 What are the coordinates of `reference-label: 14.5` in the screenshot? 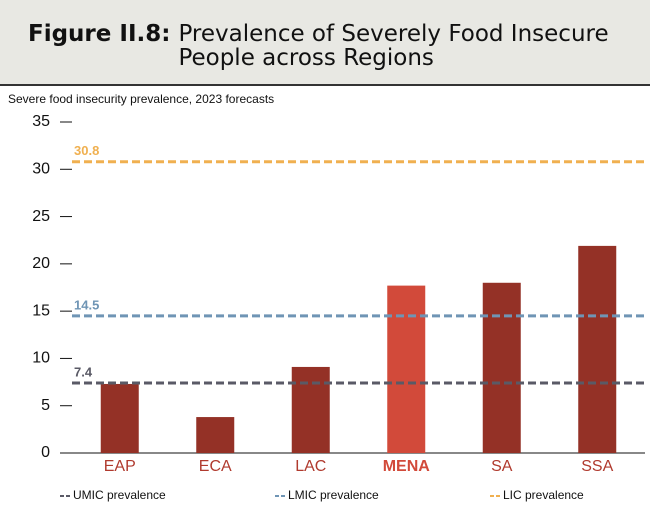 It's located at (86, 304).